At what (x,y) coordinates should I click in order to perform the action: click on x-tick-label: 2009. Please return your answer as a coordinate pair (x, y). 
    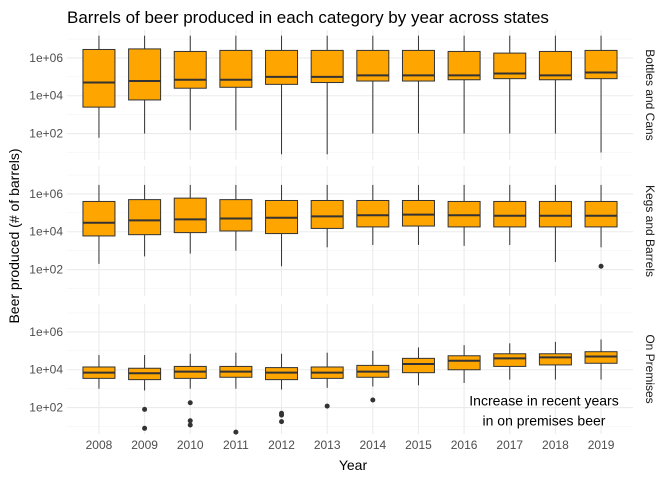
    Looking at the image, I should click on (144, 445).